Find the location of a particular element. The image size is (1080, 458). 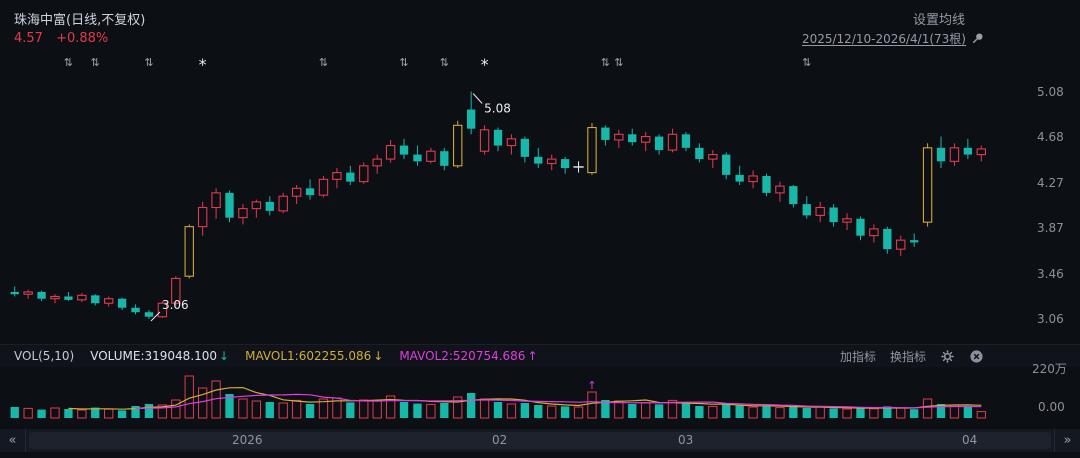

date-range-label: 2025/12/10-2026/4/1(73根) is located at coordinates (883, 39).